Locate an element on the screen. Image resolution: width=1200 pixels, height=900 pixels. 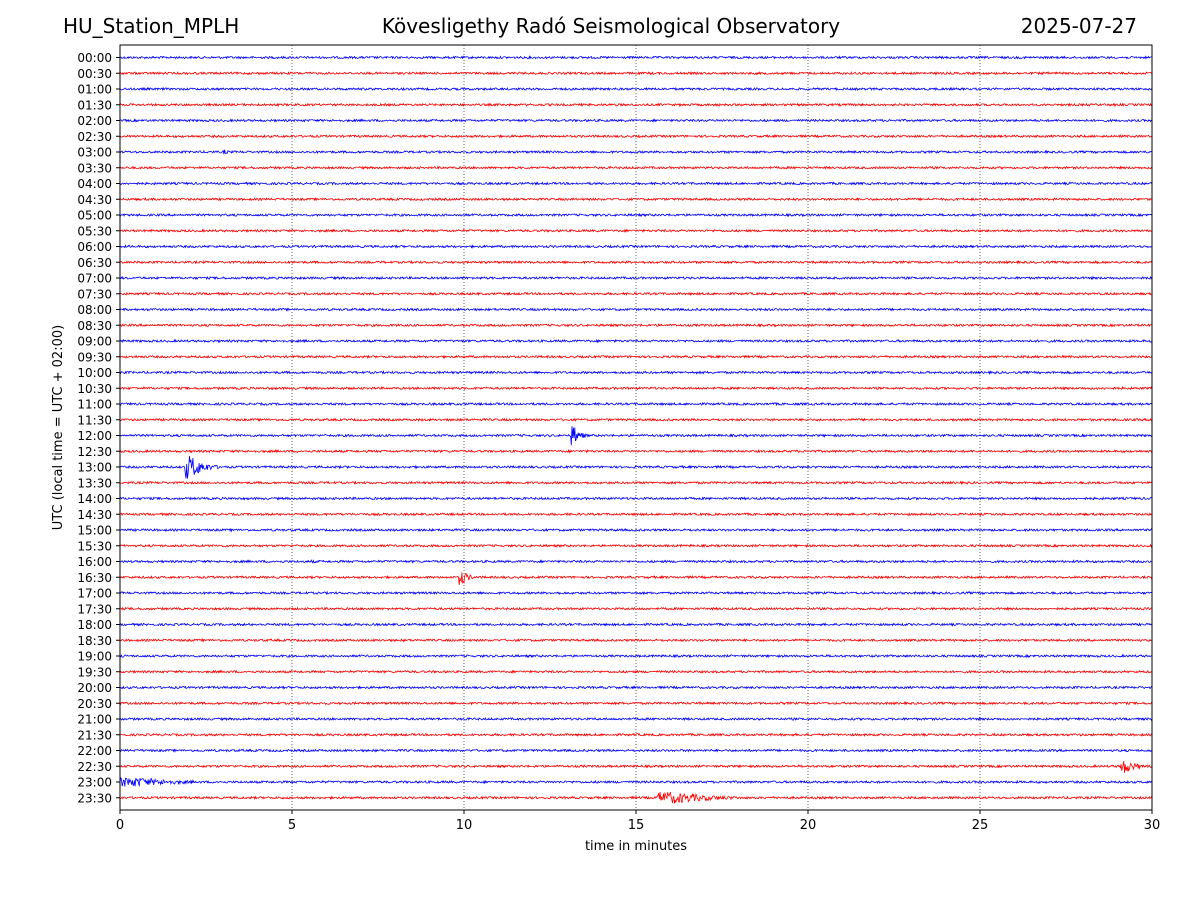
y-tick-label: 11:00 is located at coordinates (94, 405).